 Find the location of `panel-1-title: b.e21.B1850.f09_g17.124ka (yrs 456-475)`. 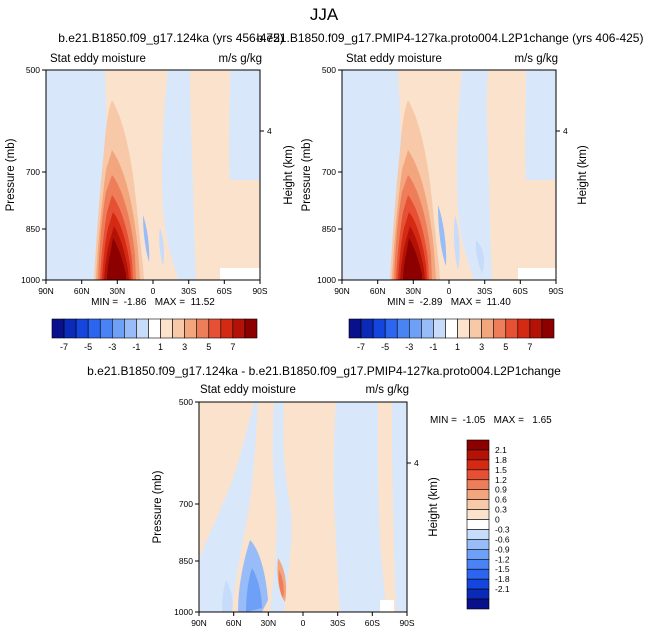

panel-1-title: b.e21.B1850.f09_g17.124ka (yrs 456-475) is located at coordinates (171, 38).